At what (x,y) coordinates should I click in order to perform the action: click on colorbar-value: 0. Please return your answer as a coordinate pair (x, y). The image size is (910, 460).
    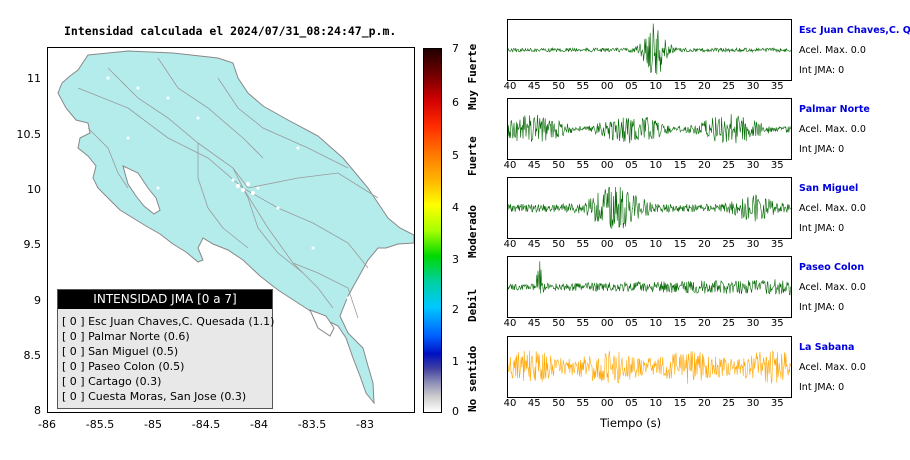
    Looking at the image, I should click on (455, 411).